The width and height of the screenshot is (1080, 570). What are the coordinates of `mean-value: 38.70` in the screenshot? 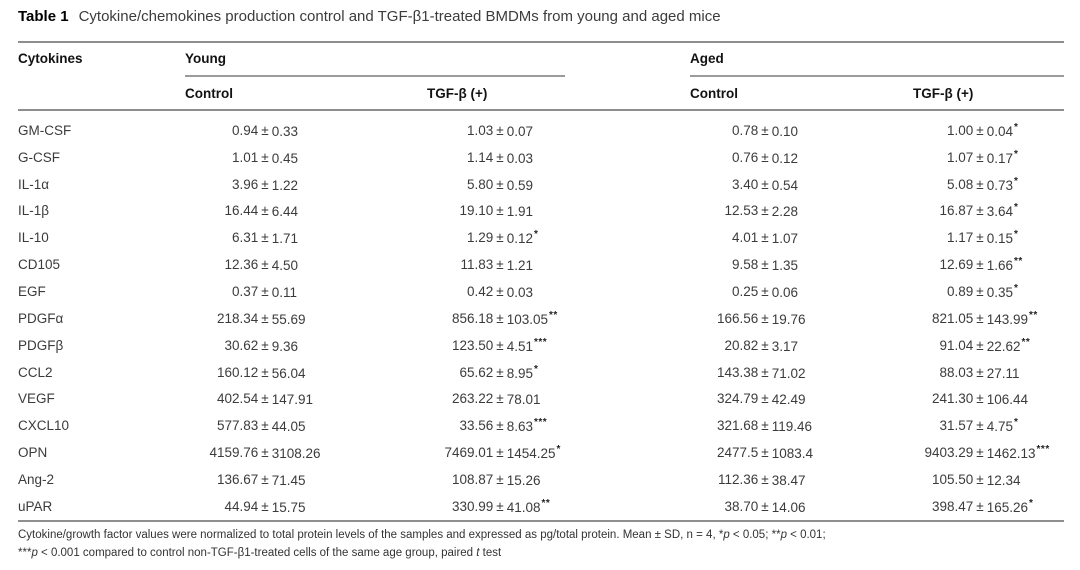 It's located at (741, 506).